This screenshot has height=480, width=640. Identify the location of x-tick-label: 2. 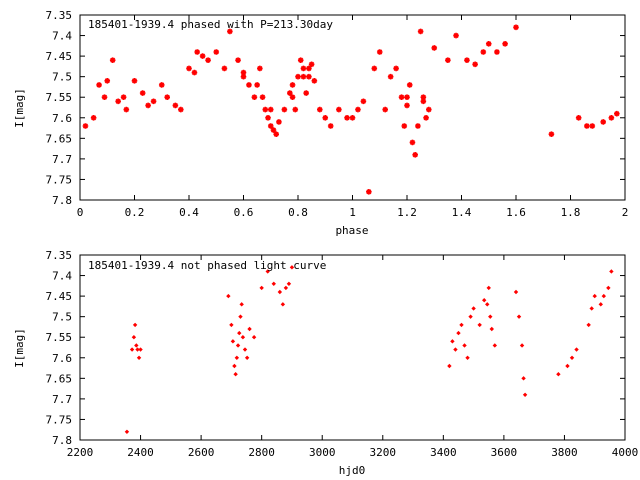
(625, 212).